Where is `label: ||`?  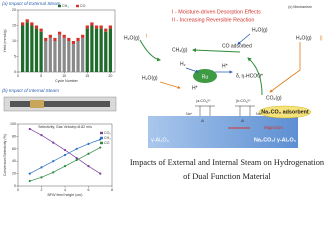 label: || is located at coordinates (321, 38).